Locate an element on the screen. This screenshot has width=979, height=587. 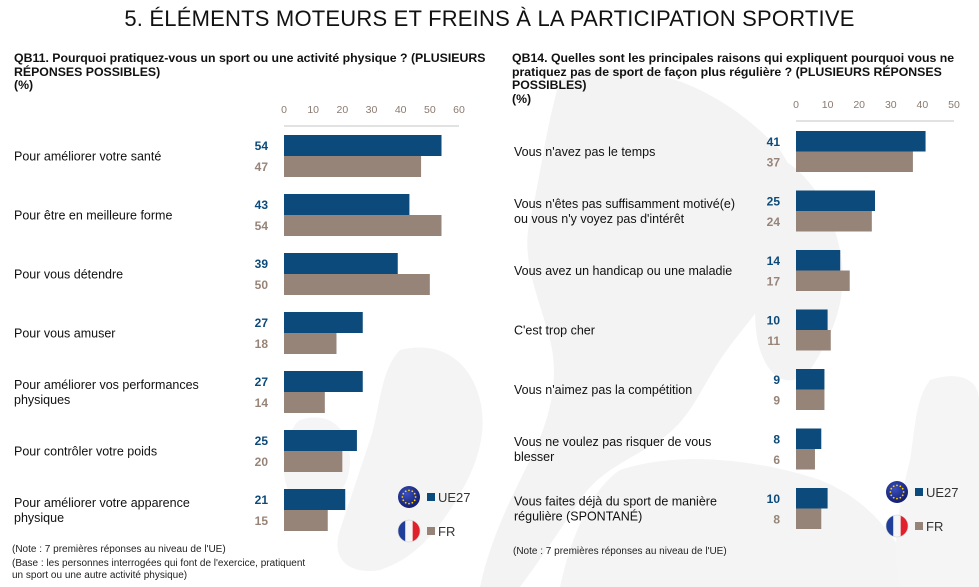
value-label-fr: 11 is located at coordinates (773, 341).